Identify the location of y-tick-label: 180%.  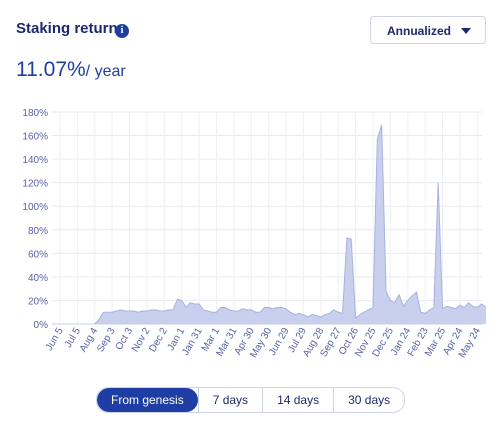
(35, 113).